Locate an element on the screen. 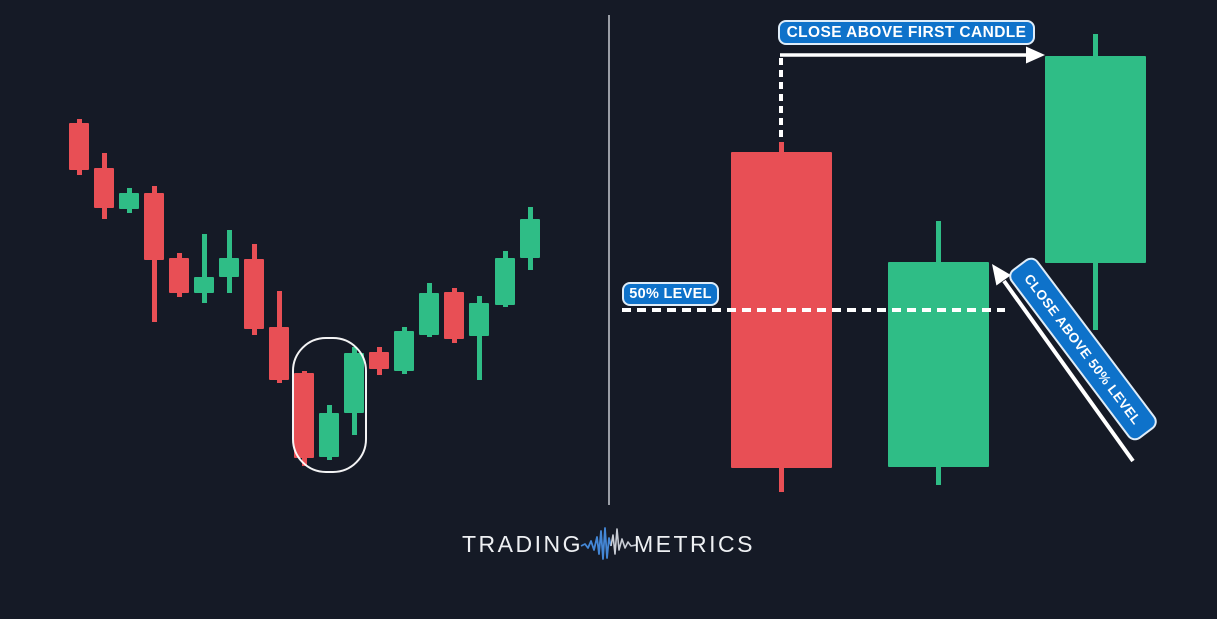  logo-text-metrics: METRICS is located at coordinates (694, 543).